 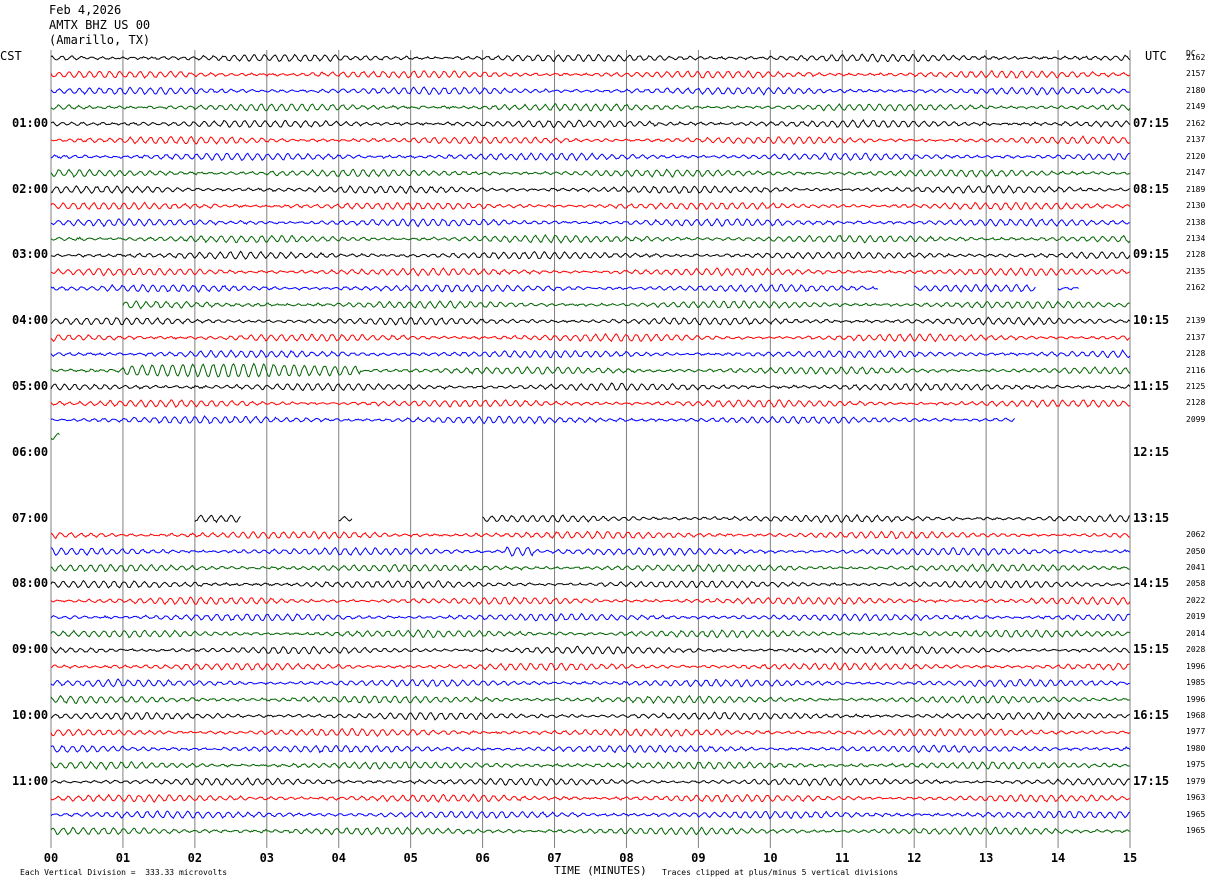 I want to click on location-label: (Amarillo, TX), so click(x=100, y=40).